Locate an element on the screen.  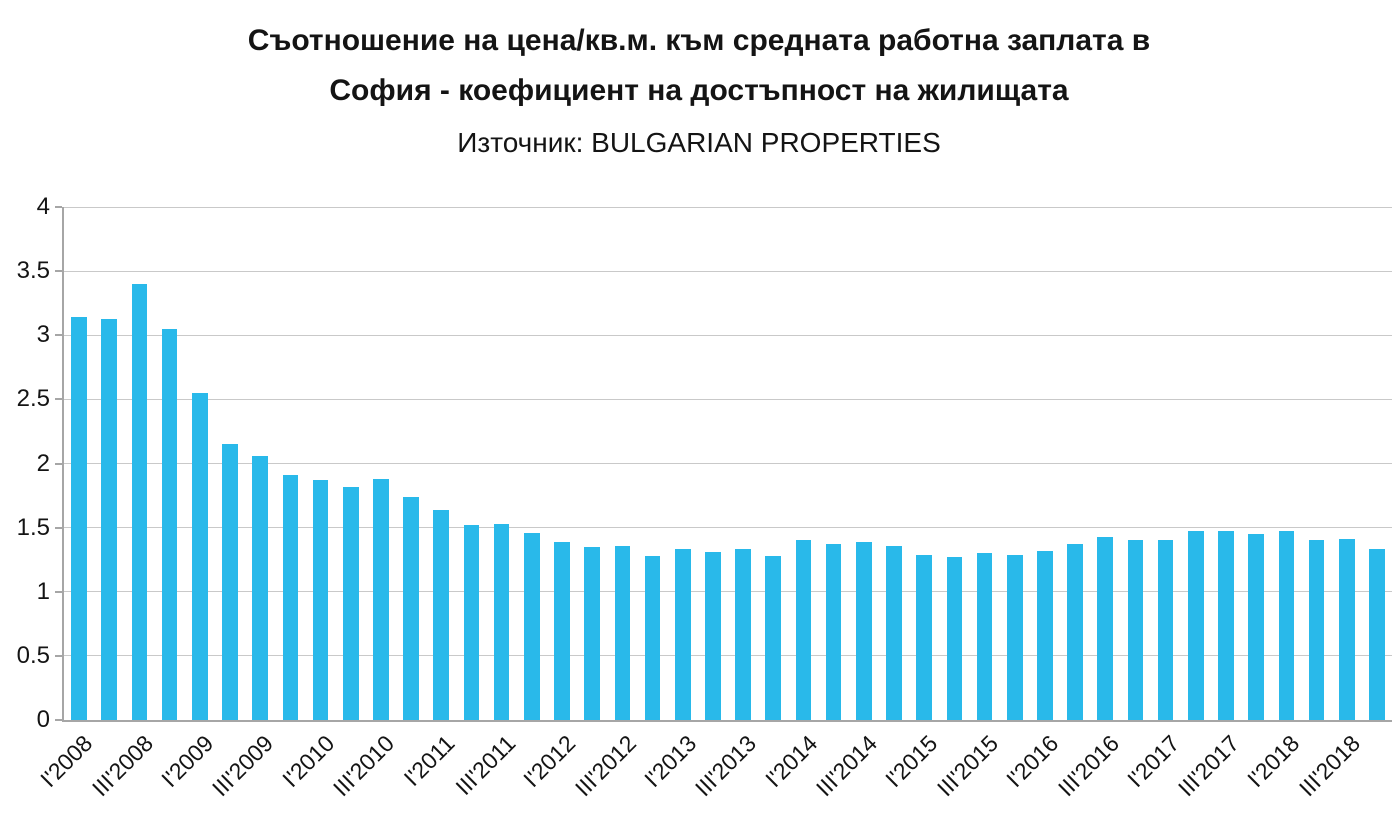
bar-IV'2010 is located at coordinates (411, 608).